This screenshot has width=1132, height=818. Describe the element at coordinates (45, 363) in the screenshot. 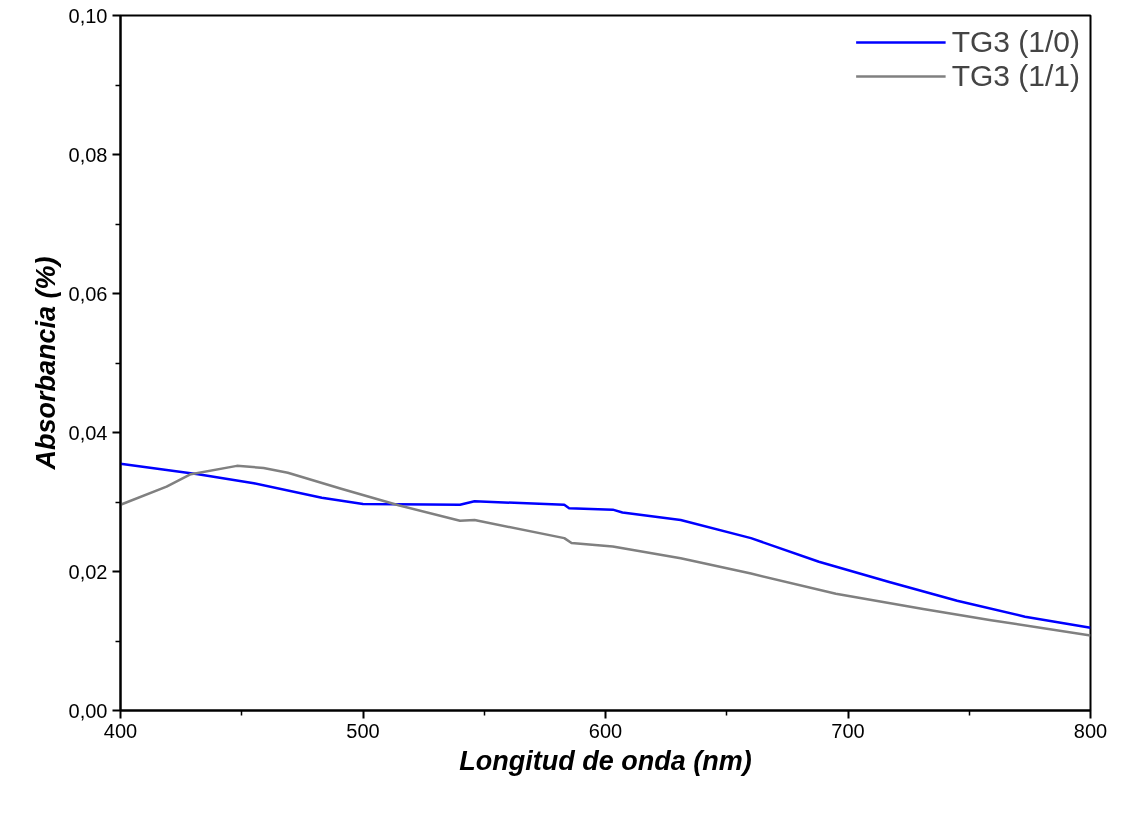

I see `y-axis-title: Absorbancia (%)` at that location.